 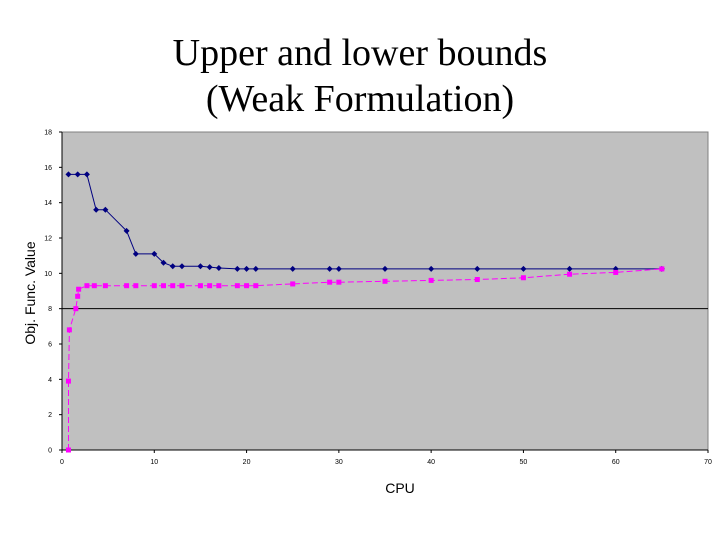 I want to click on y-tick-label: 6, so click(x=50, y=345).